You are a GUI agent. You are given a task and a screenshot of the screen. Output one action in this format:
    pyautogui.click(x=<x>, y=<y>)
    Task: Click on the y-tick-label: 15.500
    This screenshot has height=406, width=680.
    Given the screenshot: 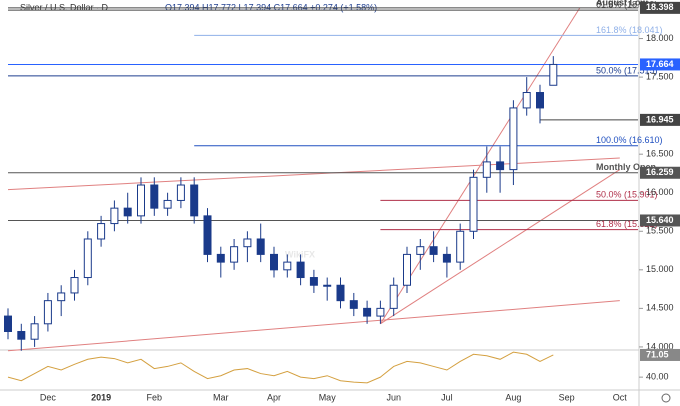 What is the action you would take?
    pyautogui.click(x=660, y=231)
    